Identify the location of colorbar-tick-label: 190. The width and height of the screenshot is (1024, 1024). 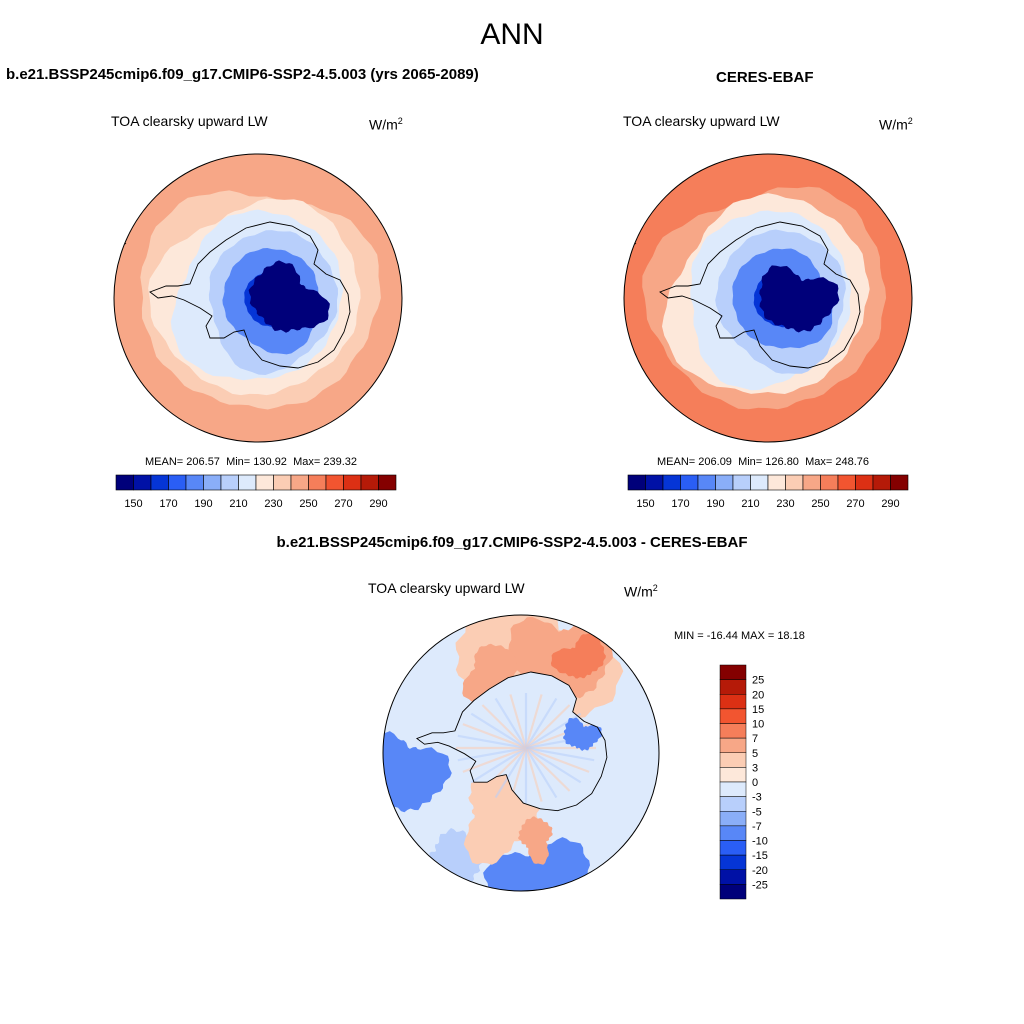
(203, 504).